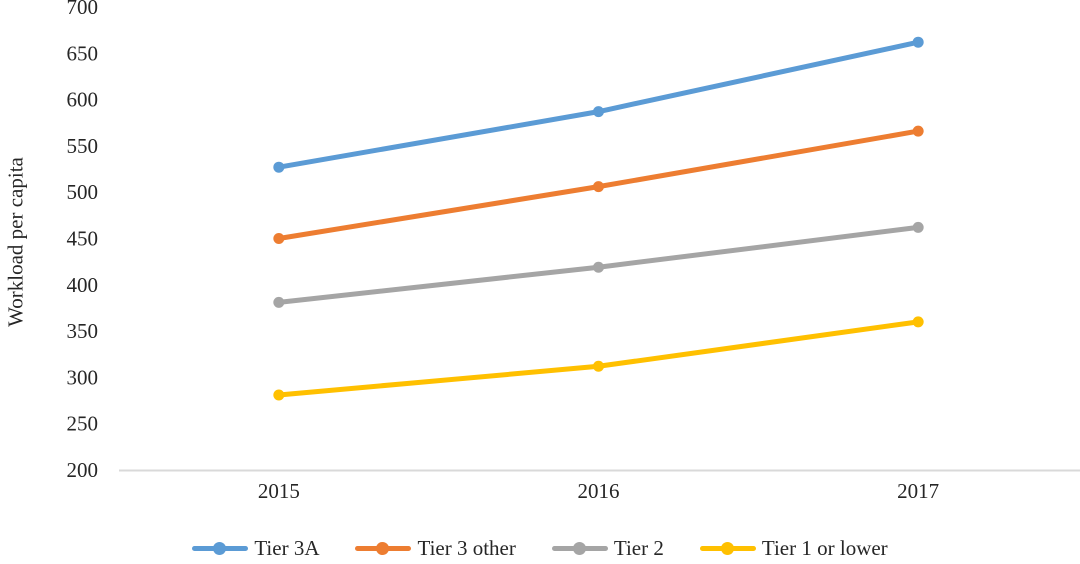  What do you see at coordinates (83, 331) in the screenshot?
I see `y-tick-label: 350` at bounding box center [83, 331].